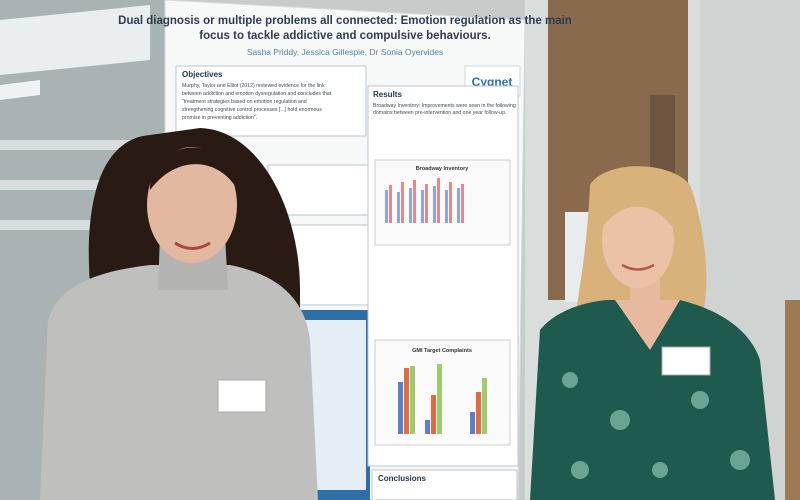  Describe the element at coordinates (219, 118) in the screenshot. I see `body-text: promise in preventing addiction".` at that location.